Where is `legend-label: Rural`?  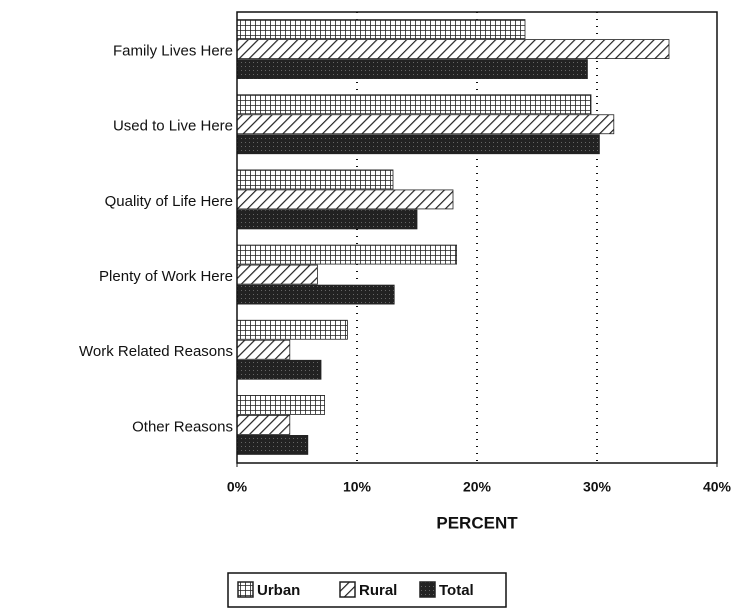
legend-label: Rural is located at coordinates (378, 590).